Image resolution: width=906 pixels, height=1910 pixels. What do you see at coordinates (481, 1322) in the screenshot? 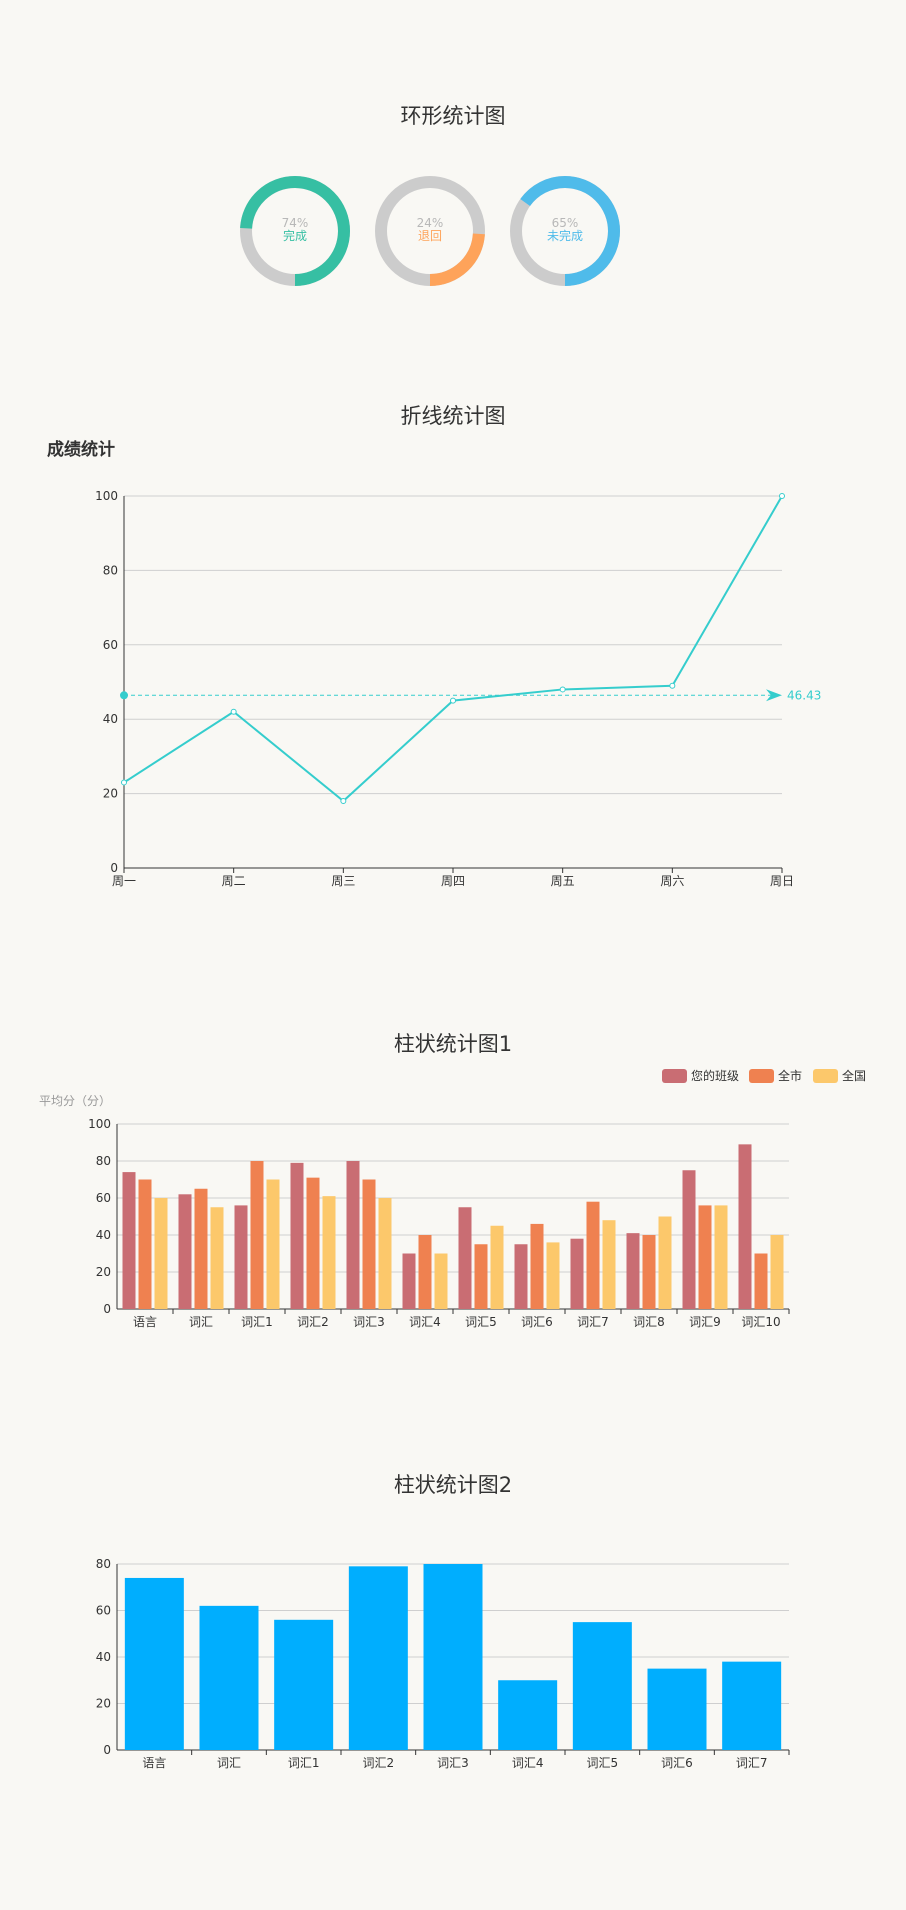
I see `x-tick-label: 词汇5` at bounding box center [481, 1322].